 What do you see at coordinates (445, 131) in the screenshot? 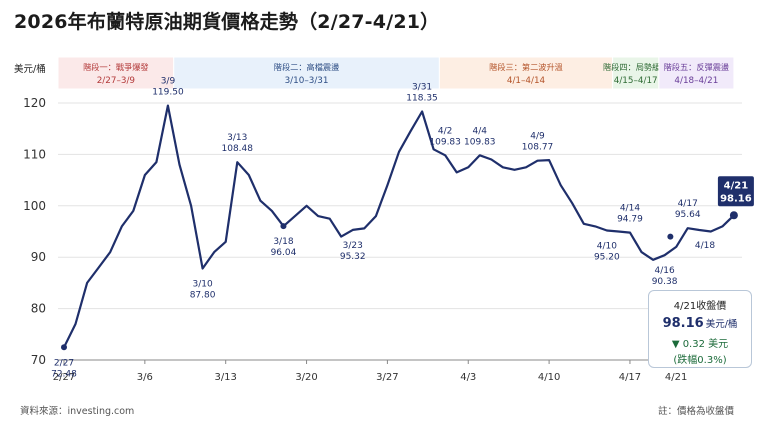
I see `annotation-date-7: 4/2` at bounding box center [445, 131].